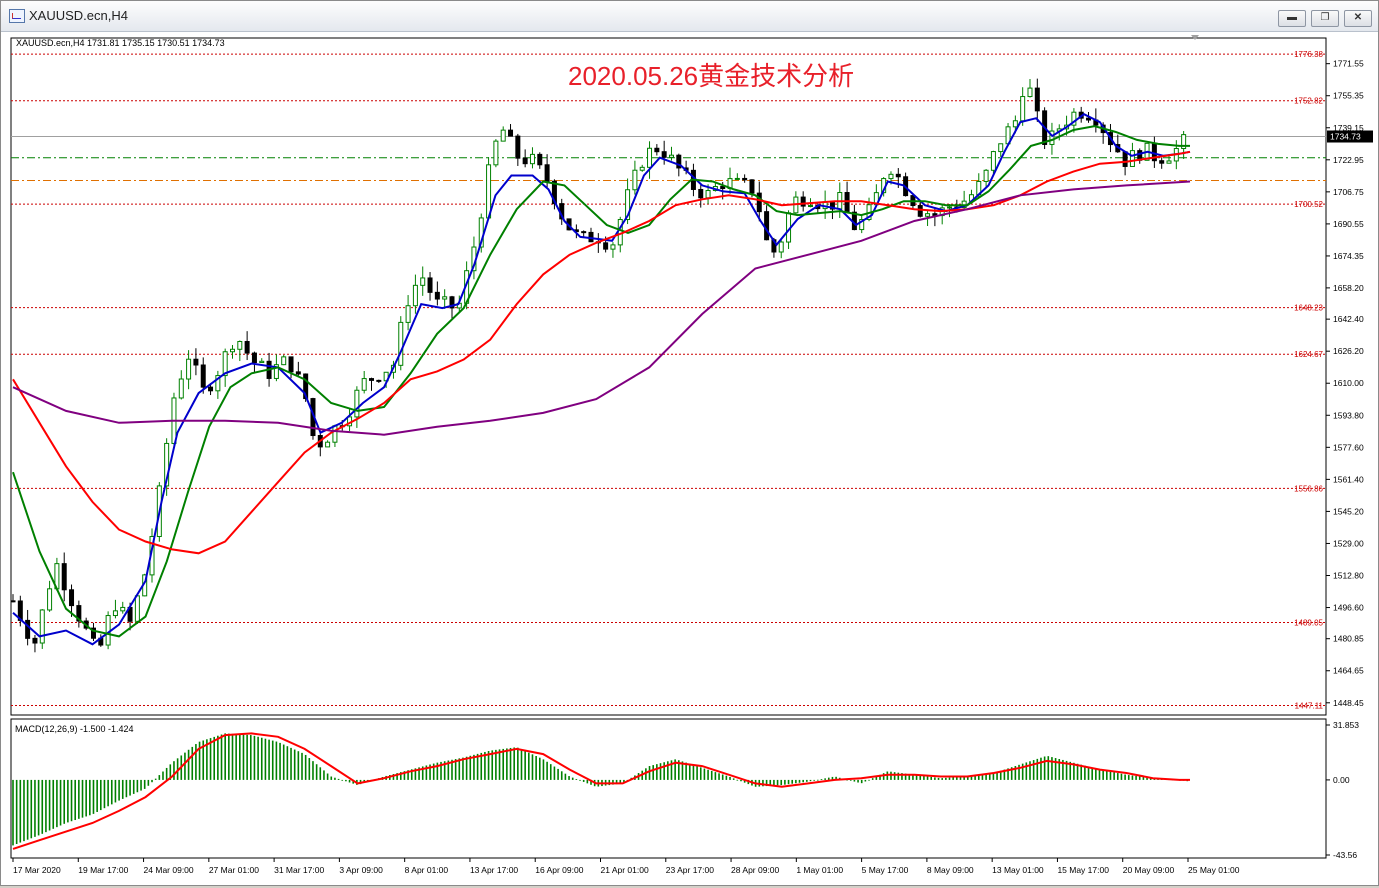 The height and width of the screenshot is (888, 1379). I want to click on restore-button: ❐, so click(1325, 18).